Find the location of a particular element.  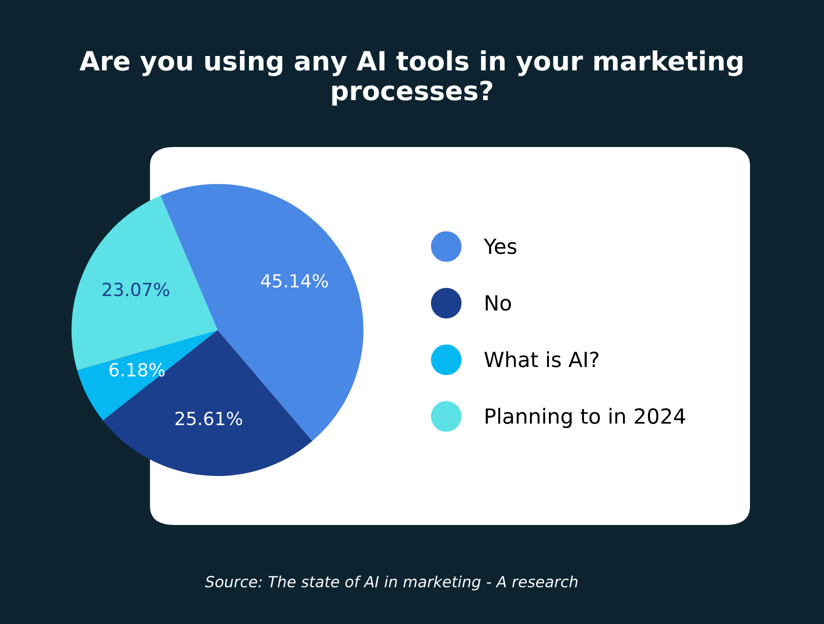

chart-title: Are you using any AI tools in your marketing processes? is located at coordinates (411, 78).